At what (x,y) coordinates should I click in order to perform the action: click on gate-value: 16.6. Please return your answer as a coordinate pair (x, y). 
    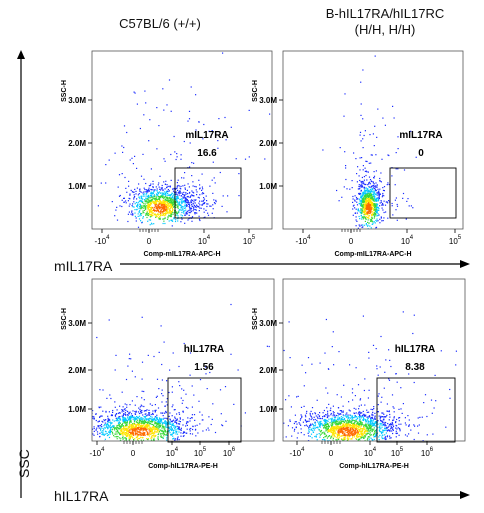
    Looking at the image, I should click on (207, 153).